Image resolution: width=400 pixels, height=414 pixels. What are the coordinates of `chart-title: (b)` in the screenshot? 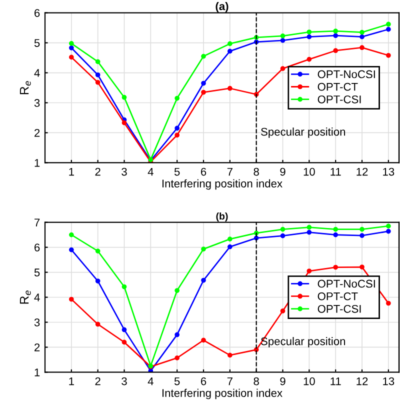 It's located at (222, 217).